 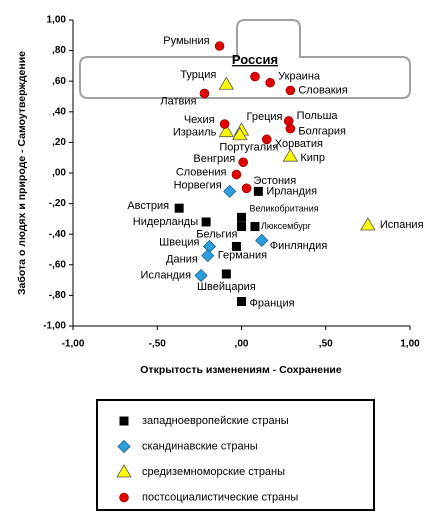 I want to click on y-tick-label: -,20, so click(x=58, y=203).